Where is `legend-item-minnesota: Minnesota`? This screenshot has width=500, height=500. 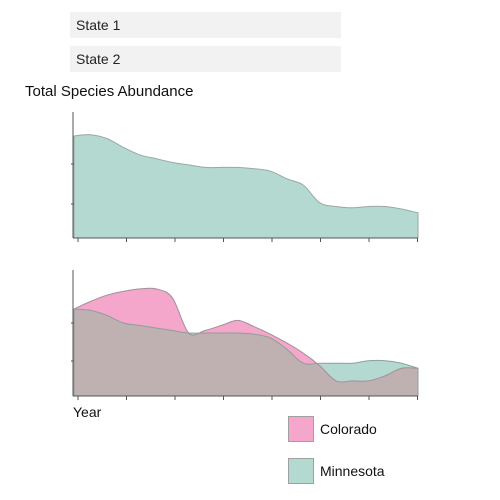 legend-item-minnesota: Minnesota is located at coordinates (336, 471).